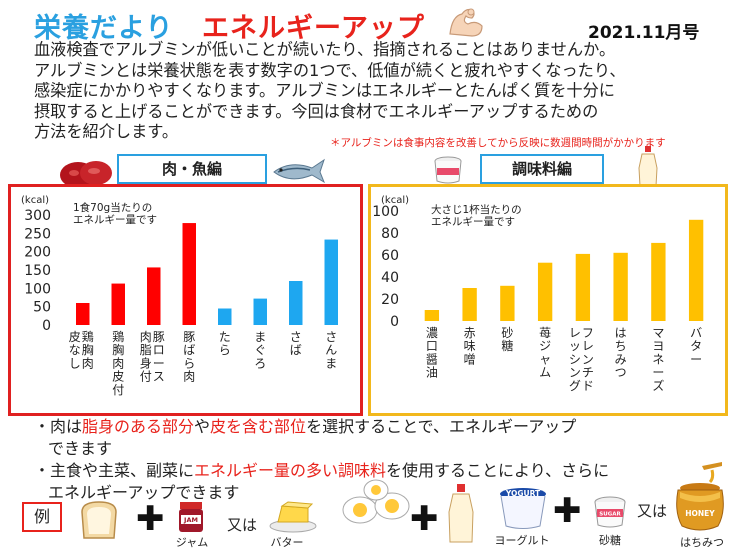  Describe the element at coordinates (159, 357) in the screenshot. I see `x-tick-label: 豚ロース` at that location.